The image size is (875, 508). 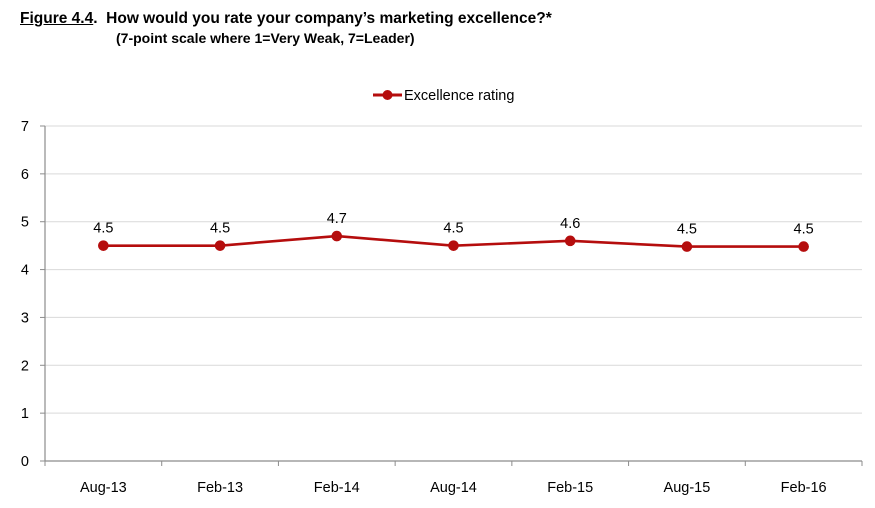 I want to click on y-tick-label: 1, so click(x=25, y=414).